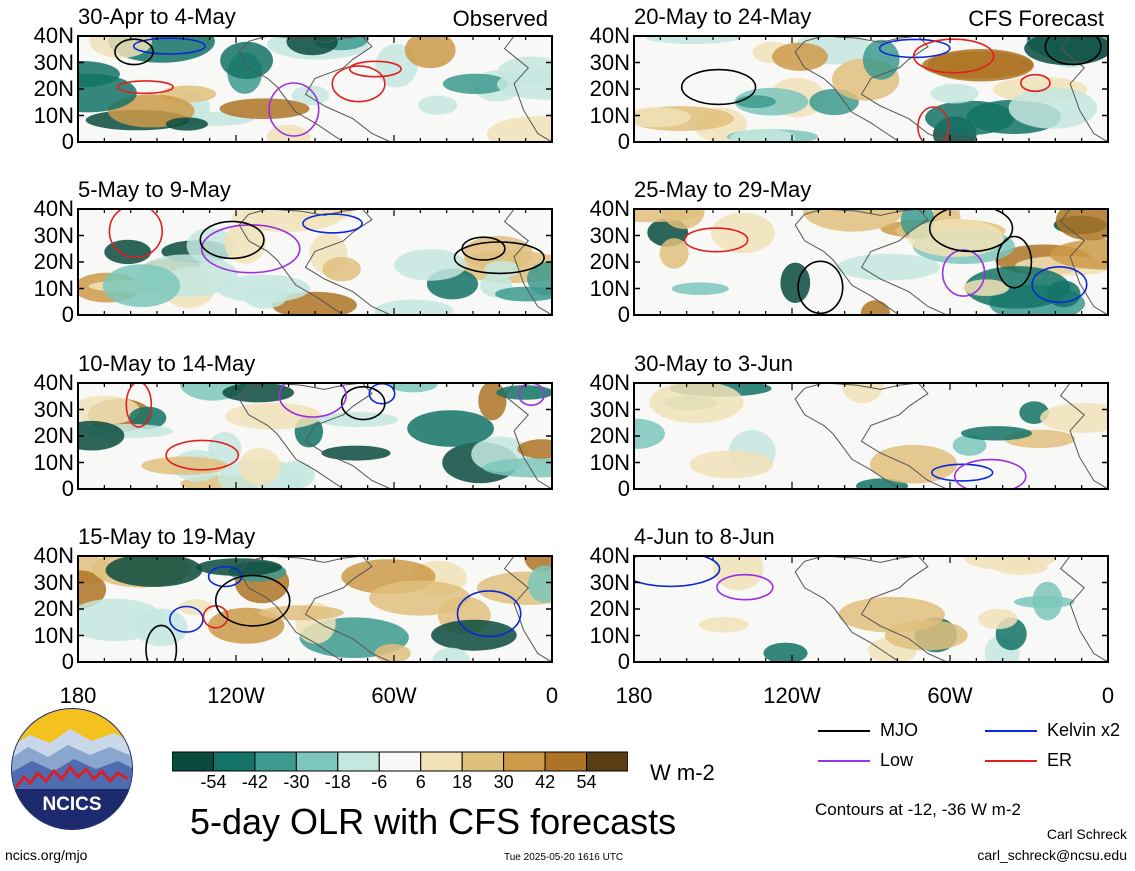  Describe the element at coordinates (899, 730) in the screenshot. I see `legend-mjo-label: MJO` at that location.